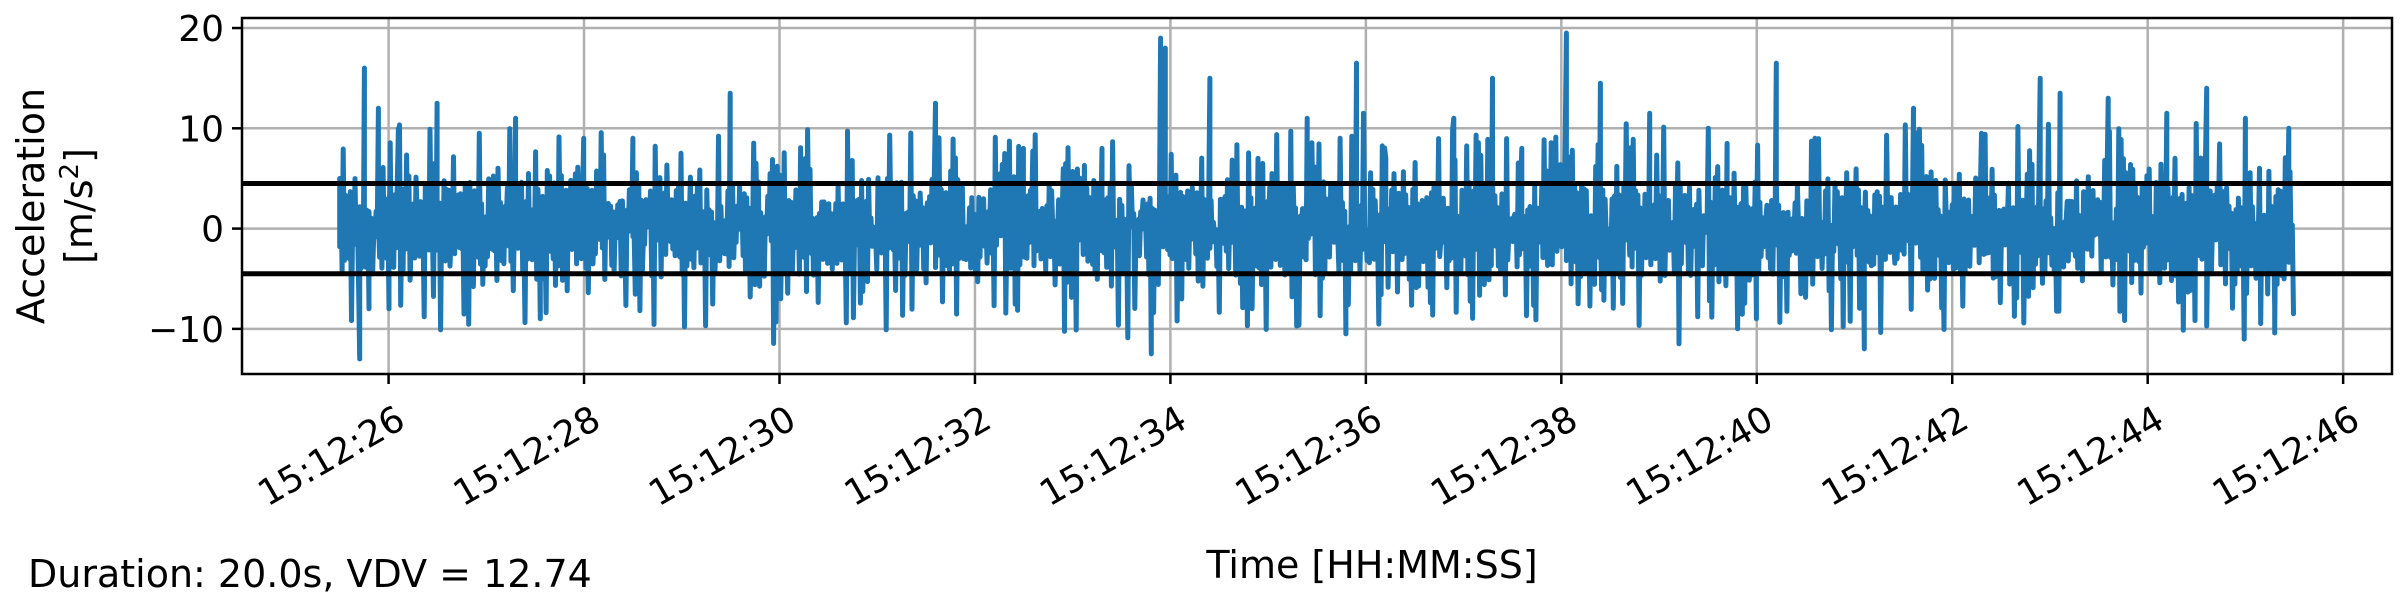  Describe the element at coordinates (212, 230) in the screenshot. I see `y-tick-label: 0` at that location.